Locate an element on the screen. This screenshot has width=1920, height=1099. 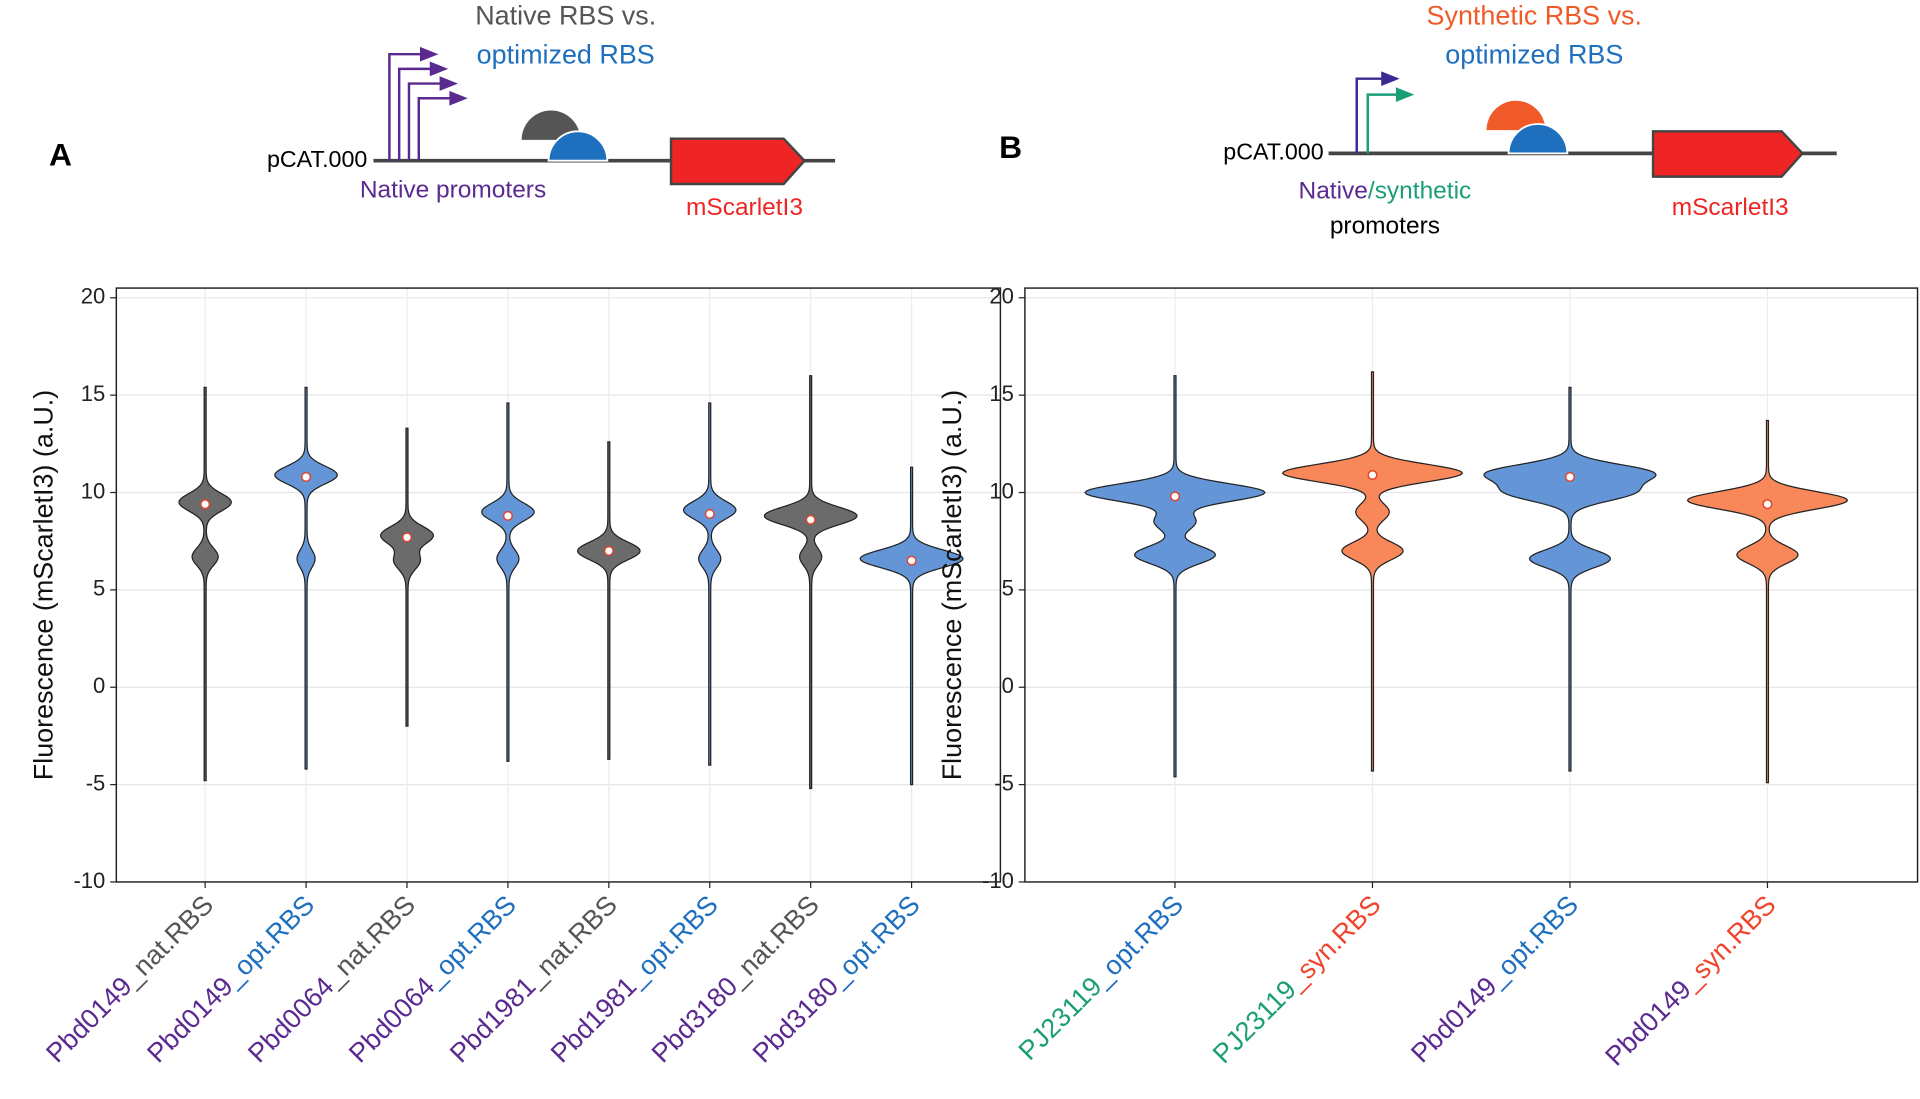
promoter-arrow is located at coordinates (1369, 115).